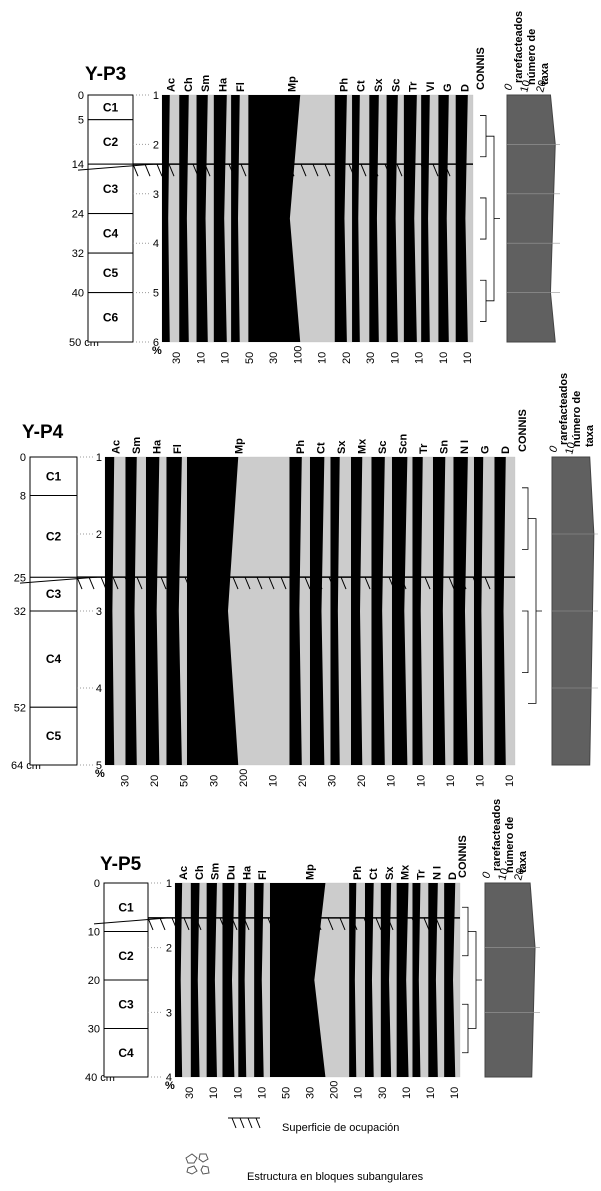 The height and width of the screenshot is (1191, 601). What do you see at coordinates (590, 435) in the screenshot?
I see `rarefaction-title: taxa` at bounding box center [590, 435].